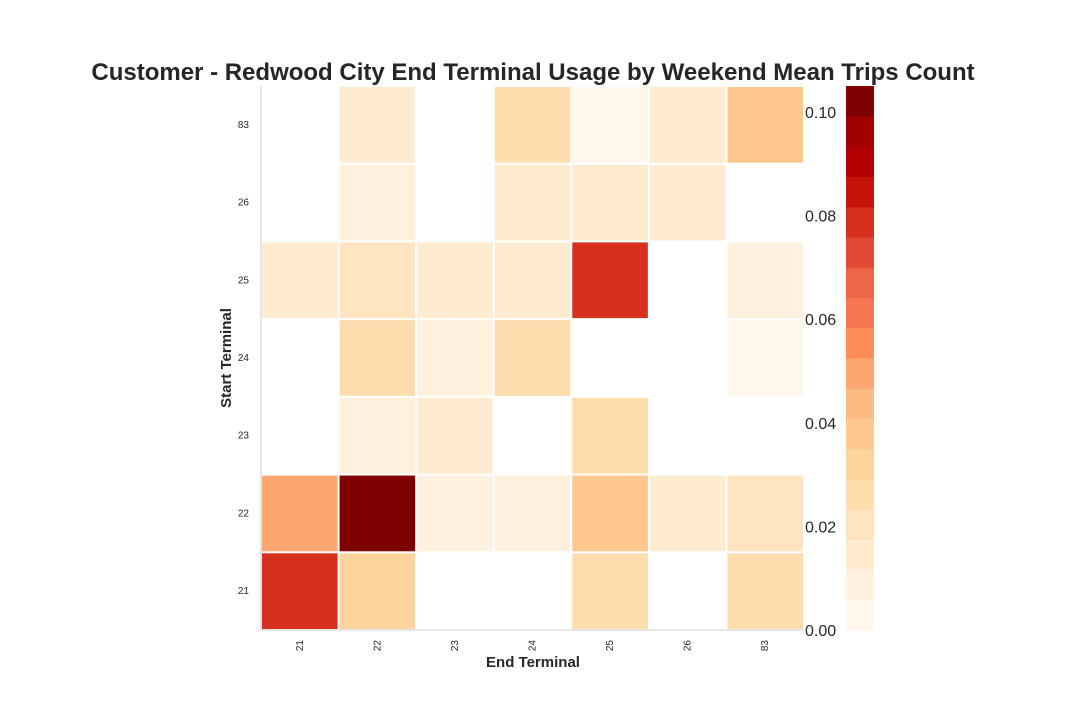 Image resolution: width=1080 pixels, height=720 pixels. I want to click on x-axis-label: End Terminal, so click(533, 662).